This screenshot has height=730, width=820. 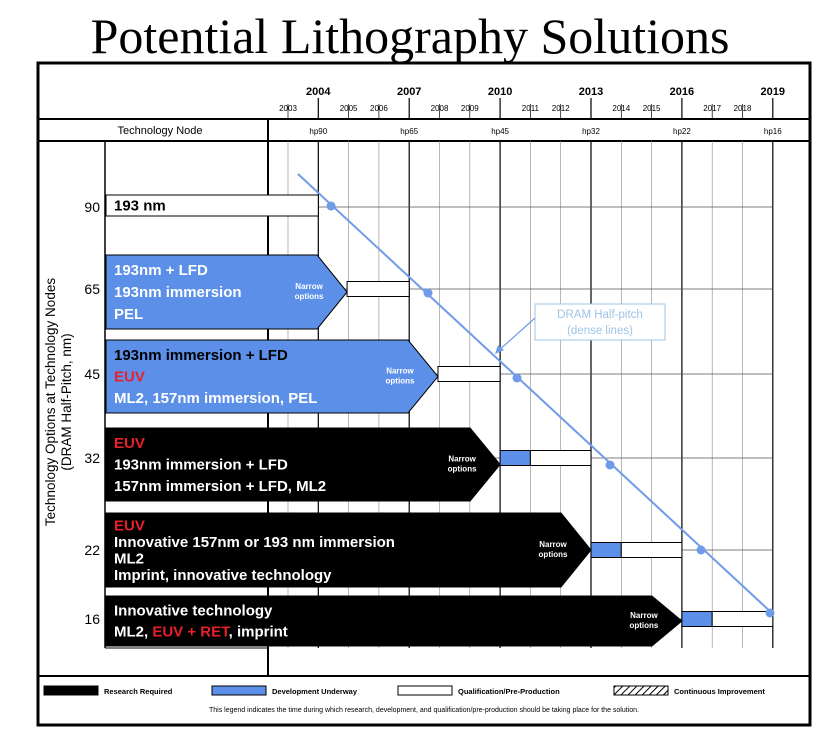 I want to click on hp-label: hp22, so click(x=682, y=131).